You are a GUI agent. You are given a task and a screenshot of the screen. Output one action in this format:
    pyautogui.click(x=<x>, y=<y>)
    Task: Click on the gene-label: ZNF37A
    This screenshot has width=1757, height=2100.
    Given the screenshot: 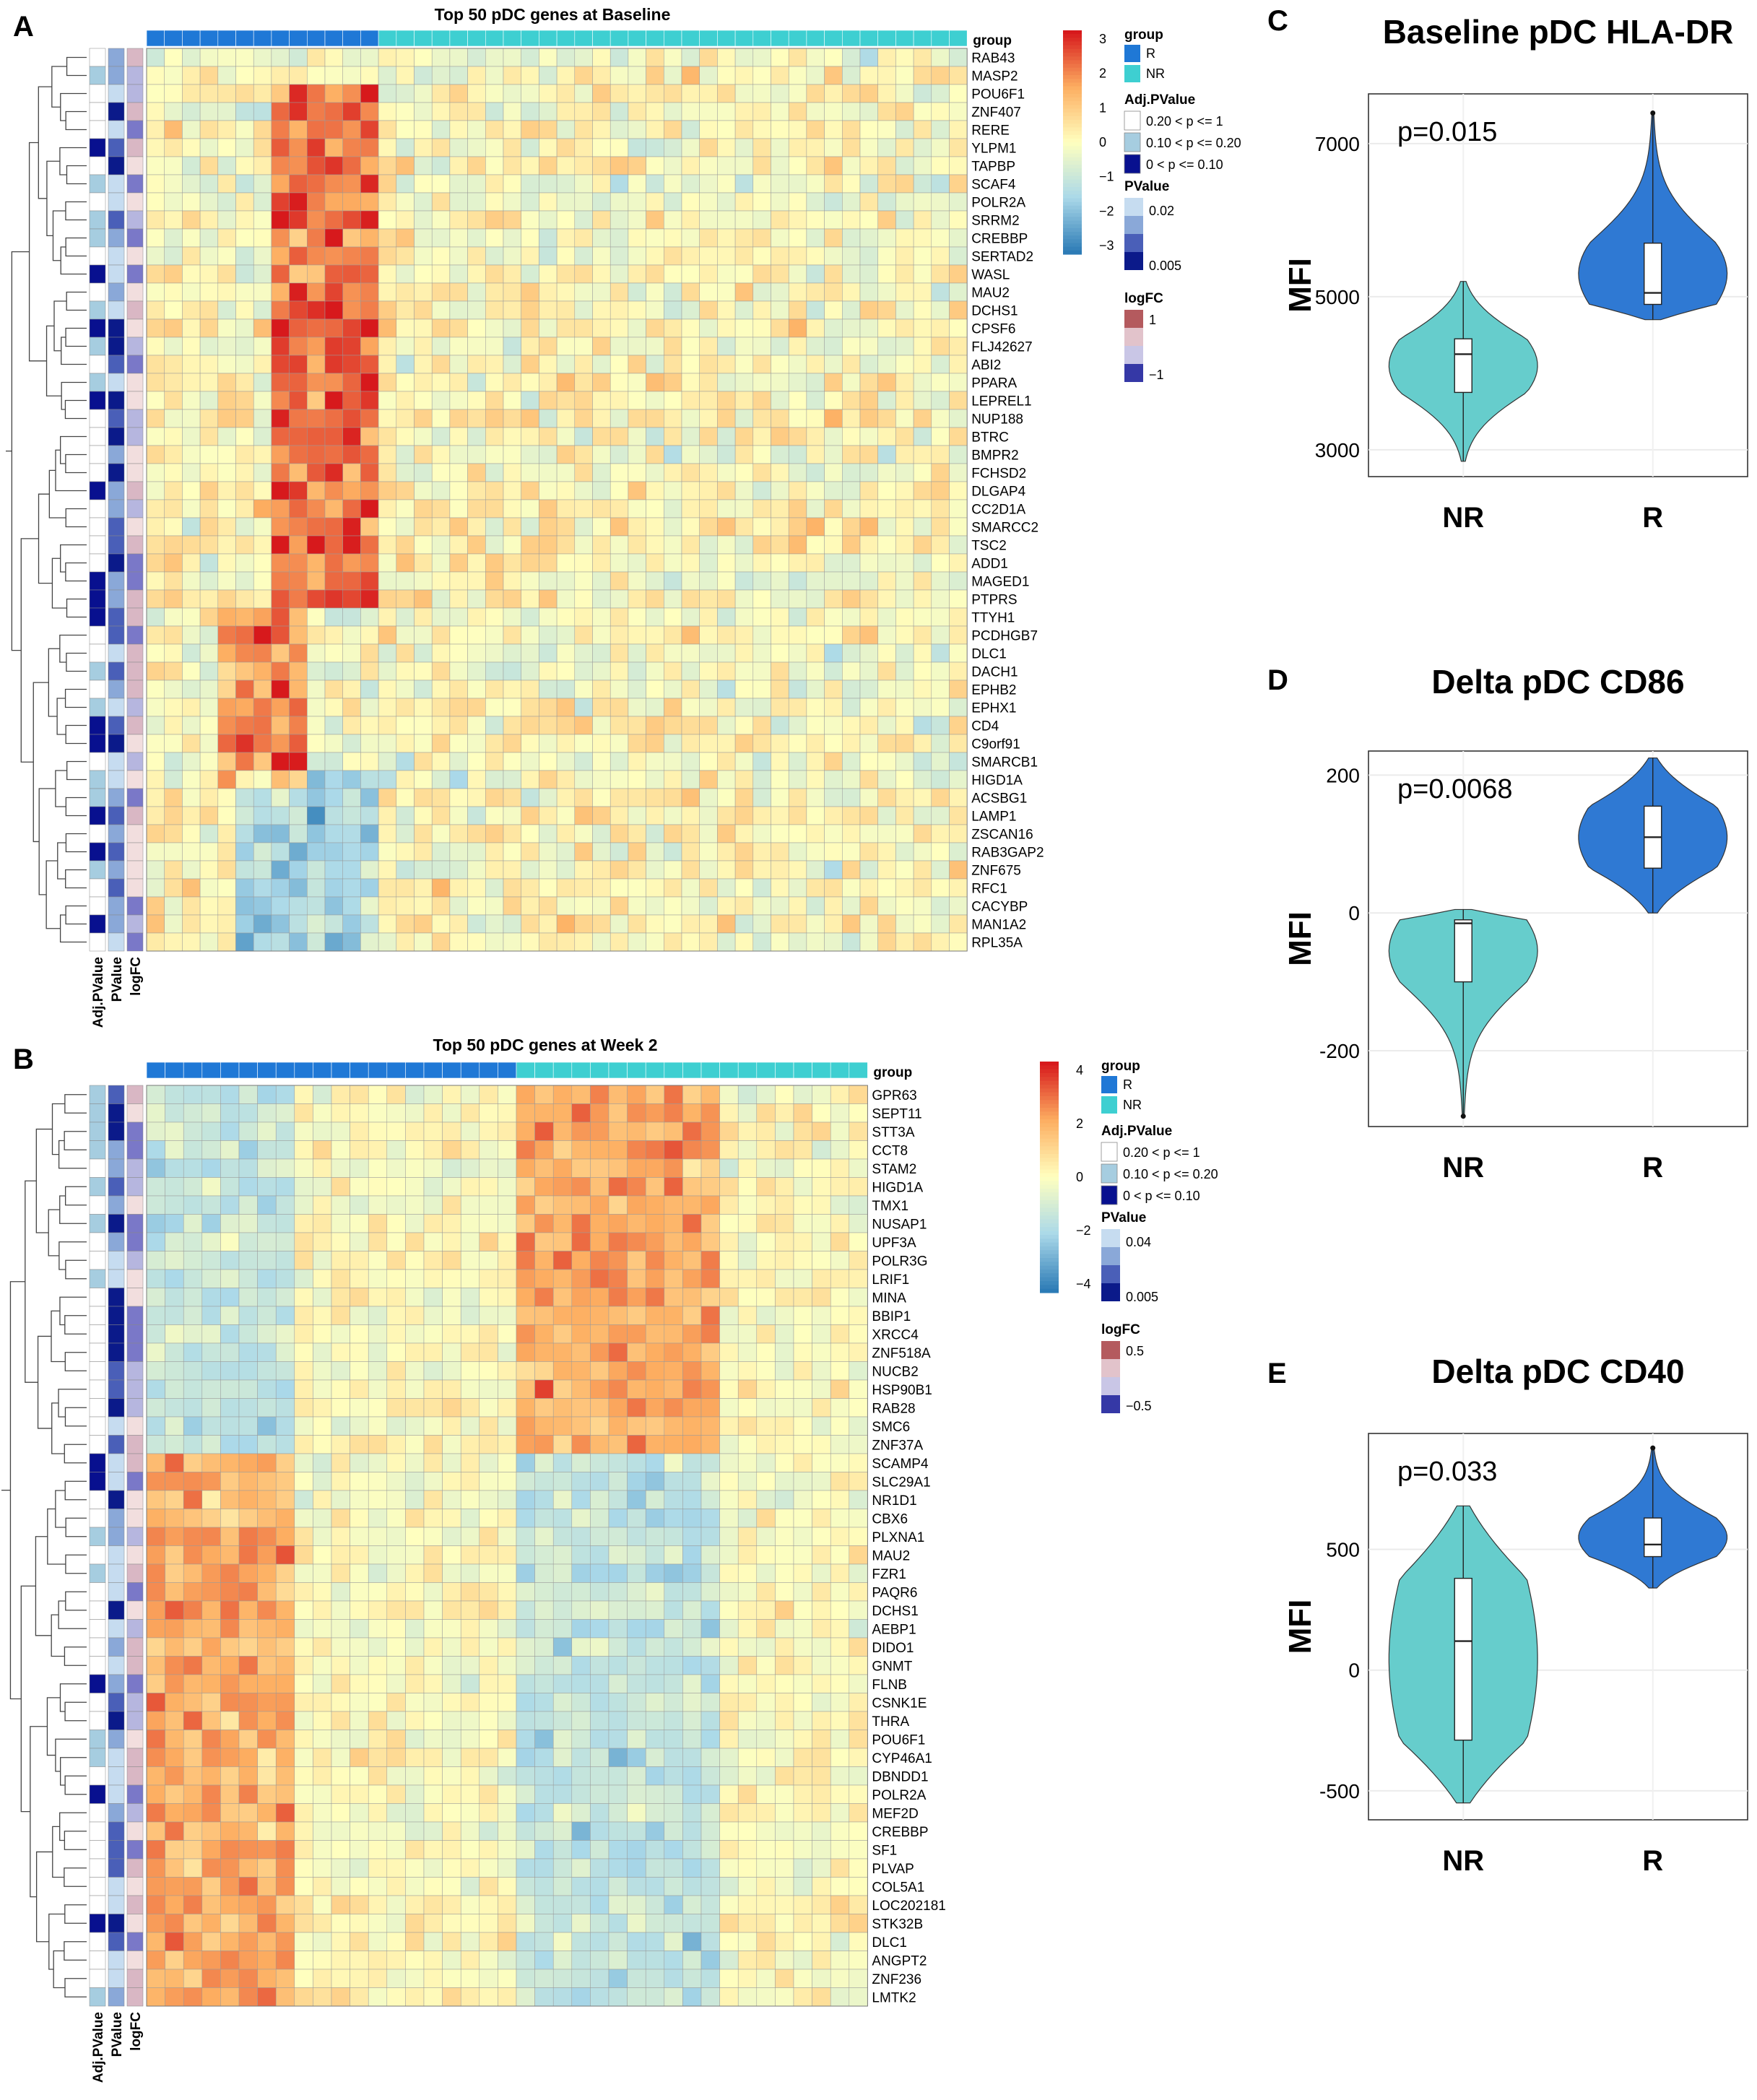 What is the action you would take?
    pyautogui.click(x=897, y=1446)
    